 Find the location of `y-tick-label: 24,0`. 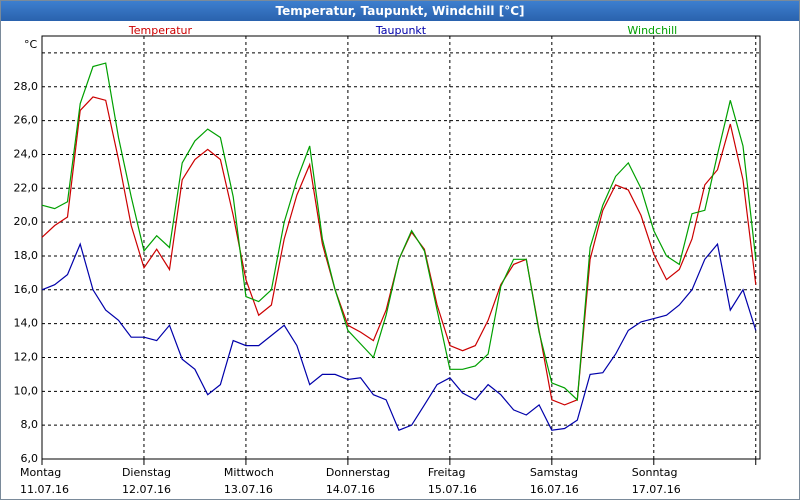

y-tick-label: 24,0 is located at coordinates (26, 153).